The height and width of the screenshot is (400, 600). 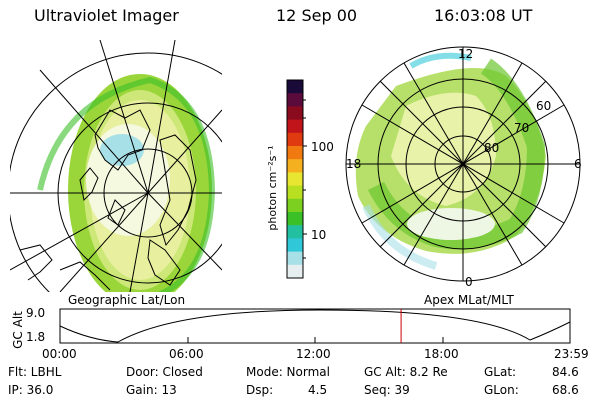 I want to click on mlt-label-12: 12, so click(x=465, y=54).